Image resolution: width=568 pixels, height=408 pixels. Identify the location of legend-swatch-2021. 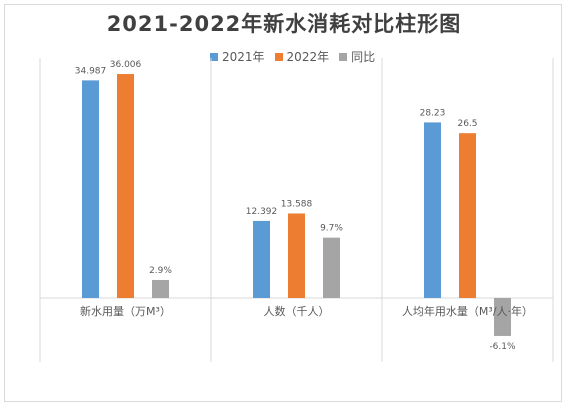
(214, 56).